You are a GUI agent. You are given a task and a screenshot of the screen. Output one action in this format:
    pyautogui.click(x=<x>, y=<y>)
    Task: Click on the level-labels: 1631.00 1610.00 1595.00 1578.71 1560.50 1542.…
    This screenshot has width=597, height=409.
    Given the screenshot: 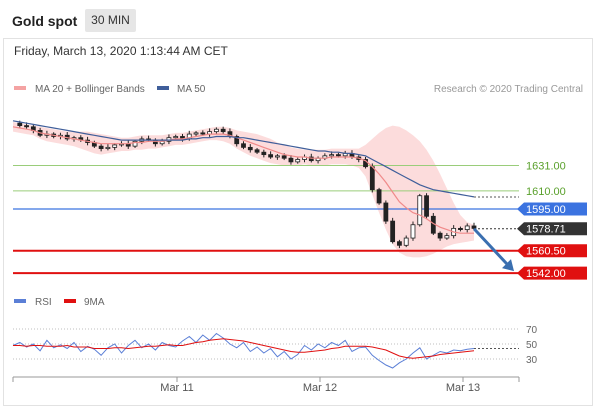 What is the action you would take?
    pyautogui.click(x=552, y=220)
    